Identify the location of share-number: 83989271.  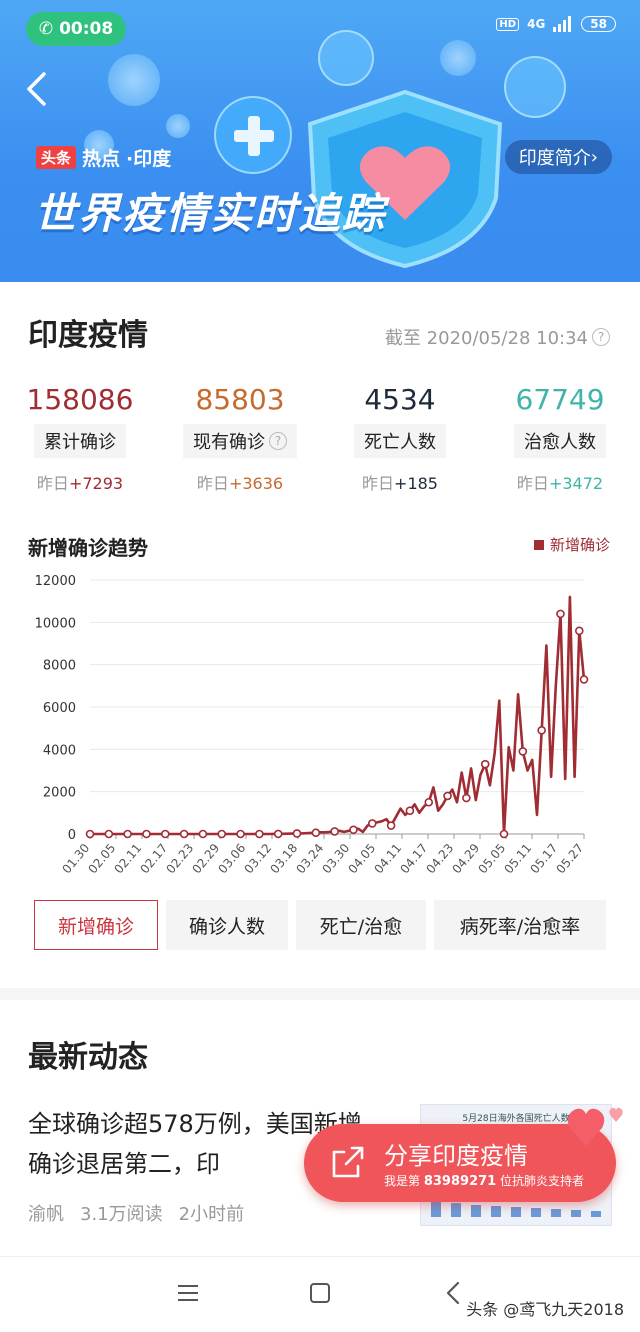
(460, 1181).